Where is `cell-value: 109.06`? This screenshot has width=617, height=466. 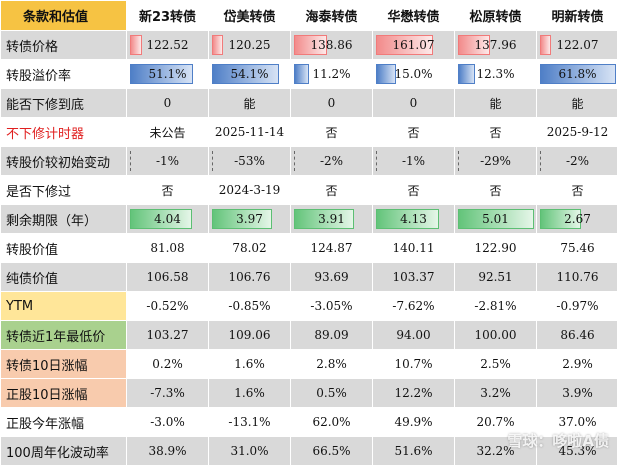 cell-value: 109.06 is located at coordinates (250, 335).